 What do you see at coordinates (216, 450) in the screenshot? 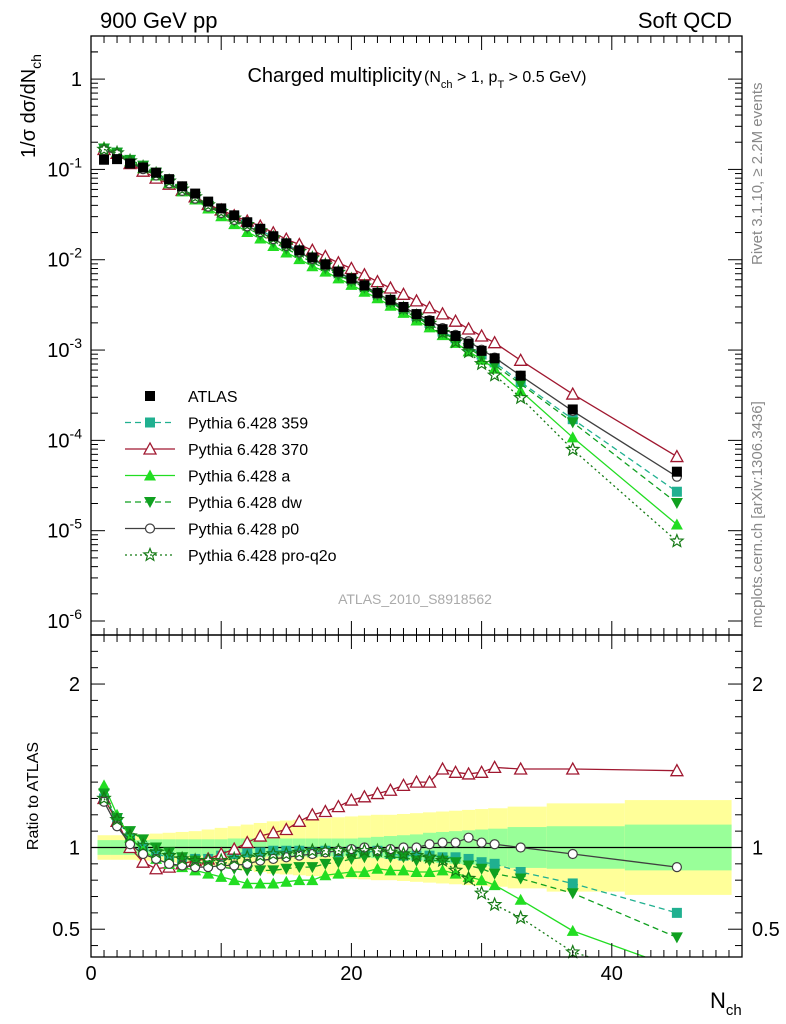
I see `legend-entry: Pythia 6.428 370` at bounding box center [216, 450].